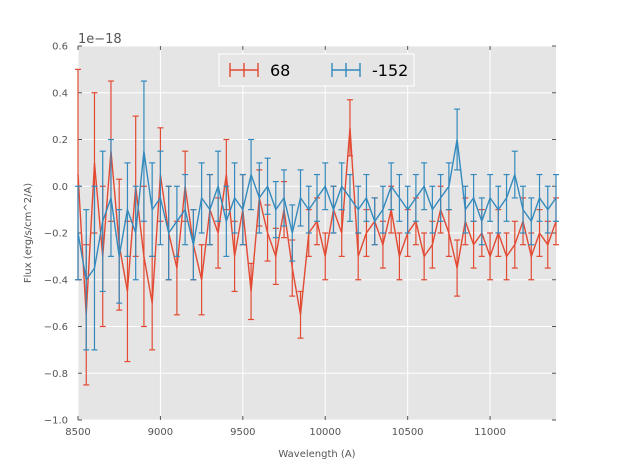 This screenshot has width=617, height=467. Describe the element at coordinates (28, 233) in the screenshot. I see `y-axis-label: Flux (erg/s/cm^2/A)` at that location.